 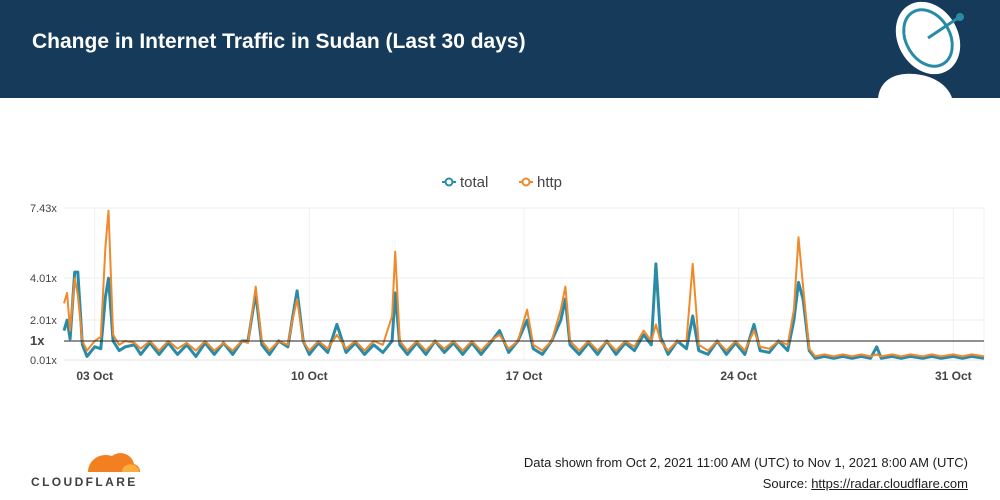 I want to click on source-label: Source:, so click(x=787, y=483).